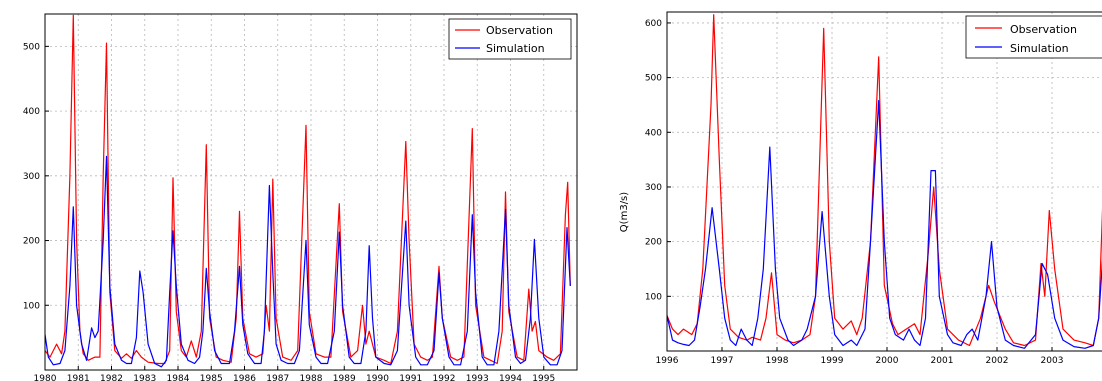  Describe the element at coordinates (942, 361) in the screenshot. I see `x-tick-label: 2001` at that location.